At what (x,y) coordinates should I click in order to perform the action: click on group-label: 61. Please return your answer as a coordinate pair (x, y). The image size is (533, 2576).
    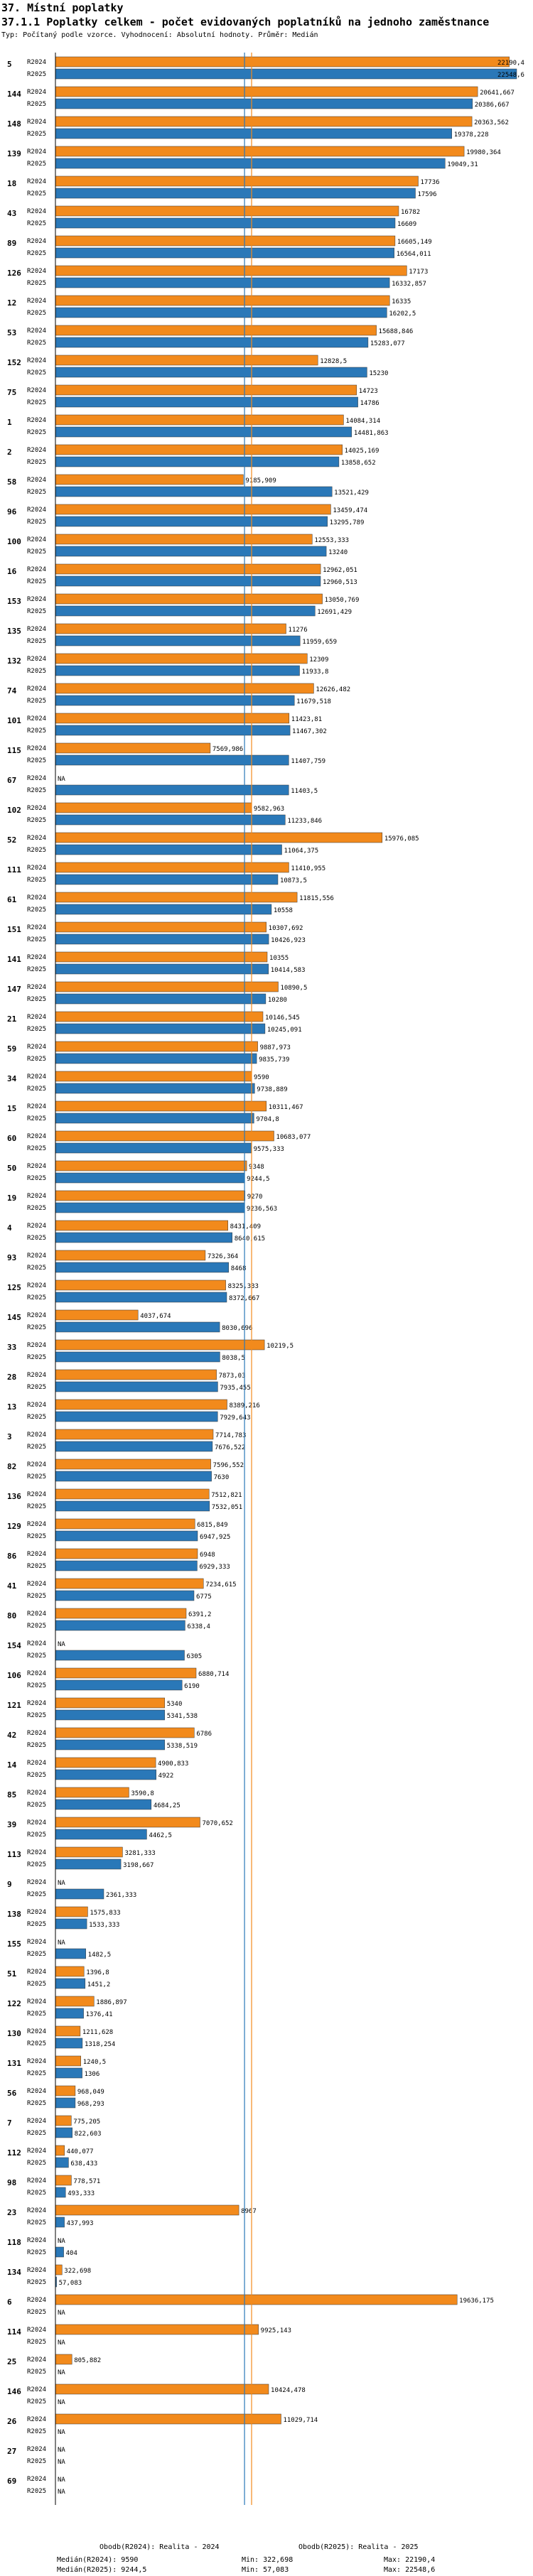
    Looking at the image, I should click on (12, 899).